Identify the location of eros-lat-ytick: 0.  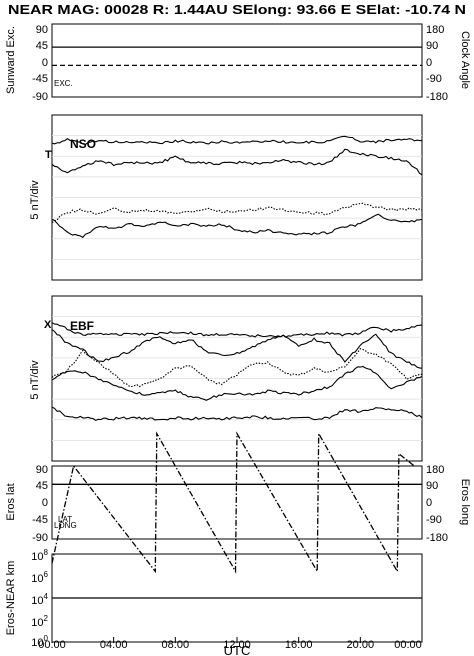
(45, 503).